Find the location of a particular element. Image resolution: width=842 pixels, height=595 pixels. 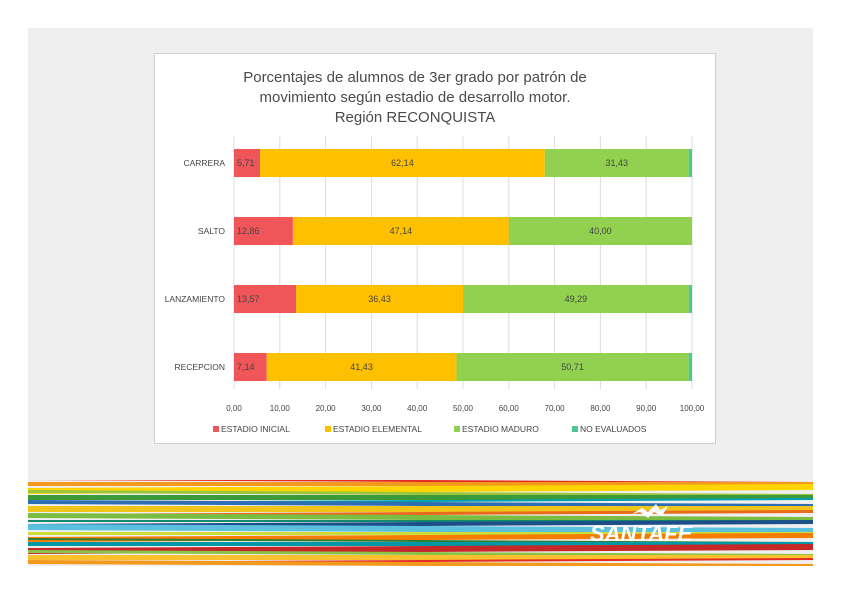

x-tick-label-10: 100,00 is located at coordinates (692, 408).